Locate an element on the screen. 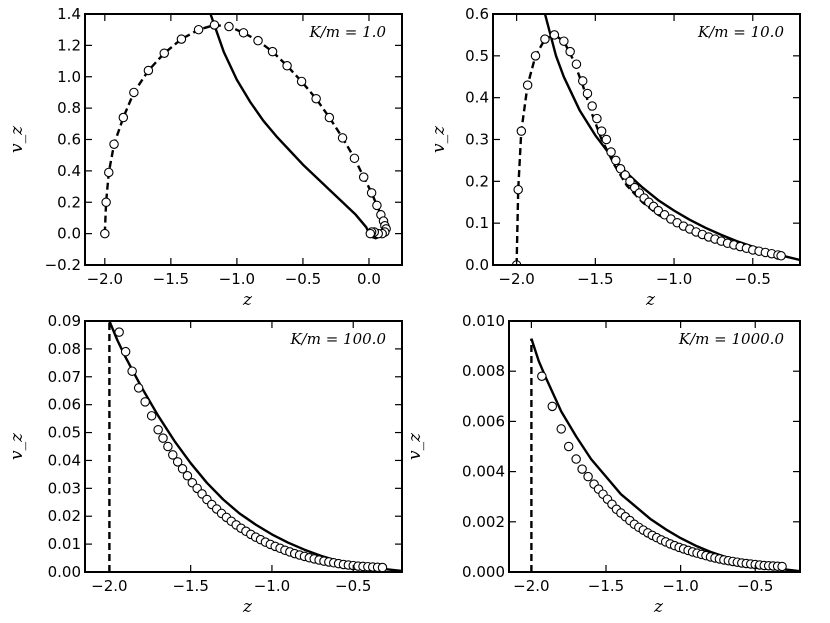 The width and height of the screenshot is (830, 623). y-tick-label: 0.08 is located at coordinates (64, 349).